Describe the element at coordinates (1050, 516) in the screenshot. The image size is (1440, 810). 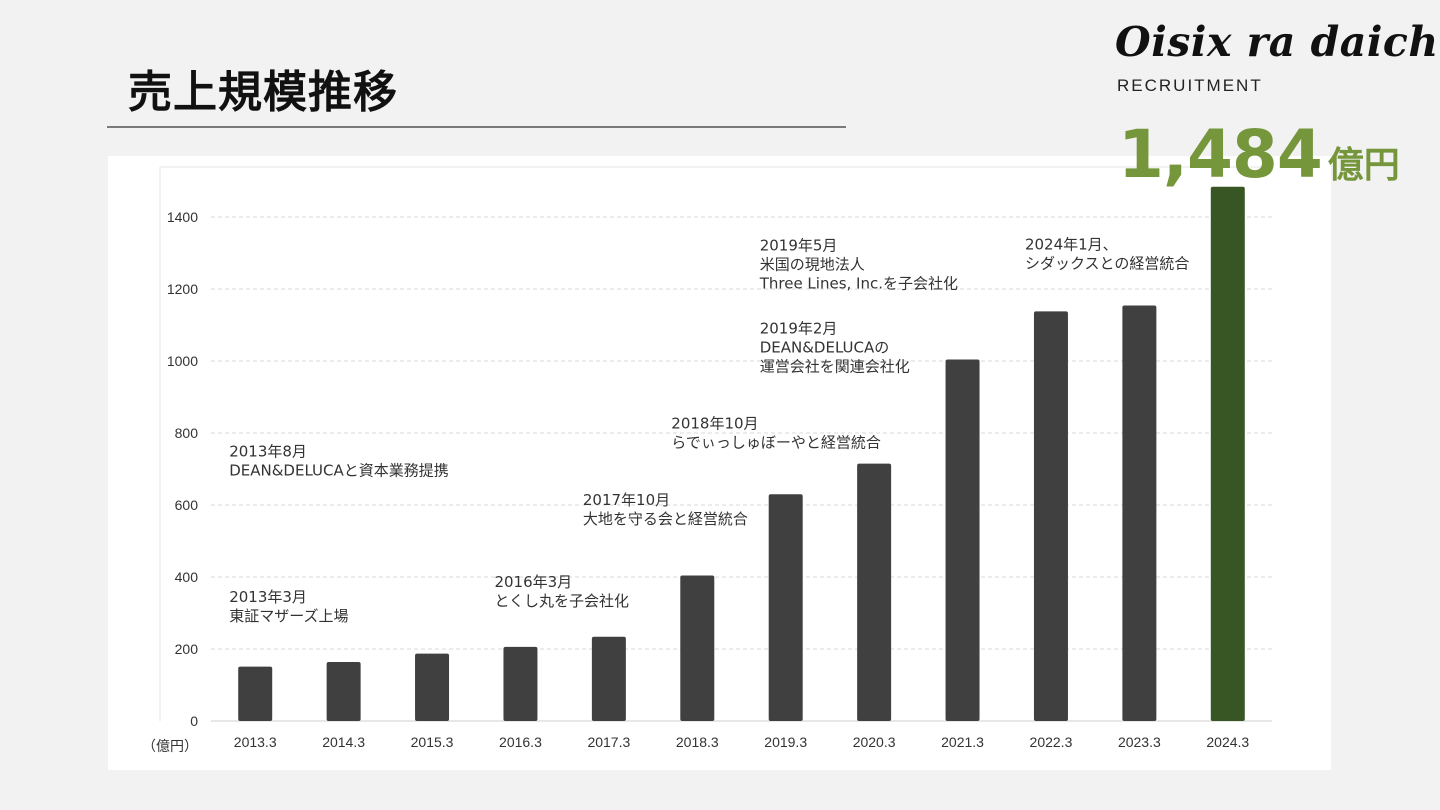
I see `bar-2022.3` at that location.